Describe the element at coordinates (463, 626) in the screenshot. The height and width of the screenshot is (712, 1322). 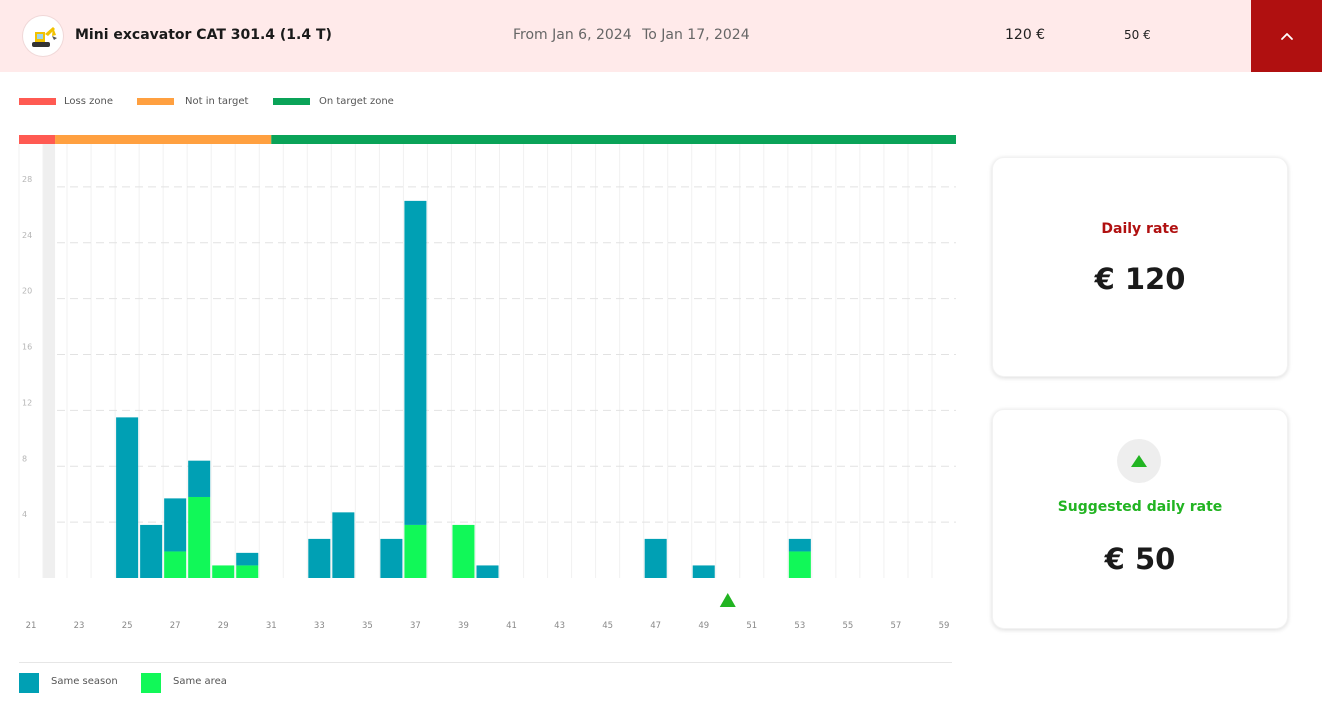
I see `x-tick-label: 39` at that location.